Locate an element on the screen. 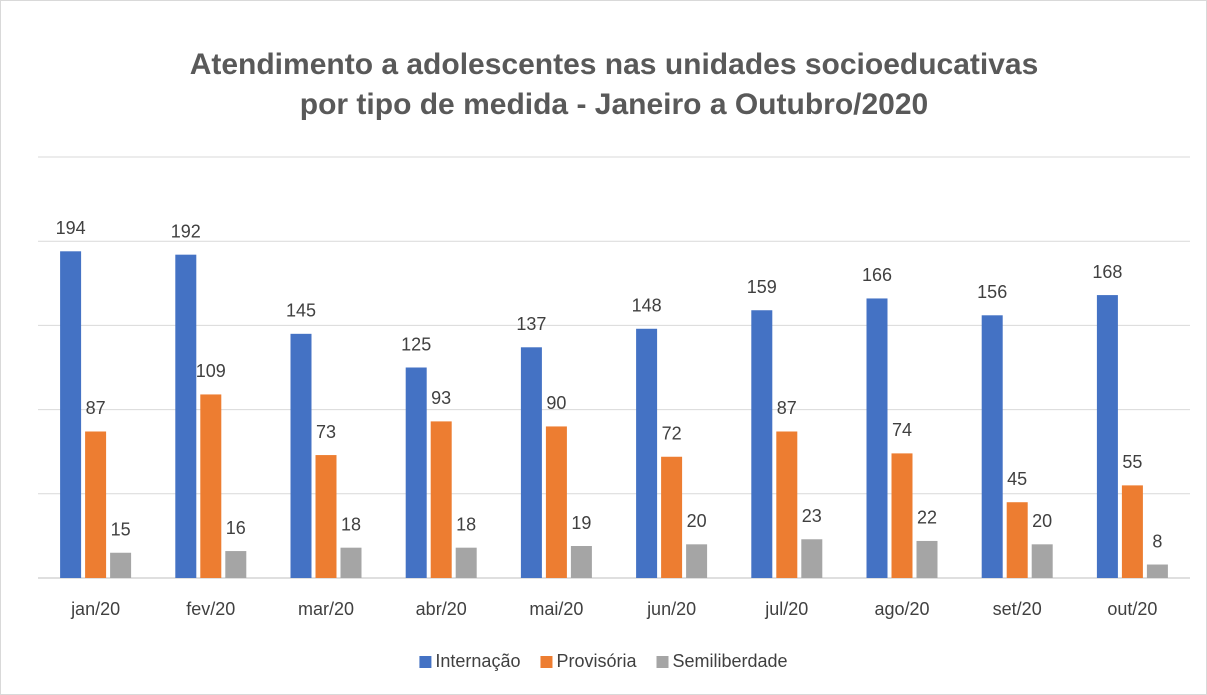 This screenshot has height=695, width=1207. data-label: 90 is located at coordinates (556, 403).